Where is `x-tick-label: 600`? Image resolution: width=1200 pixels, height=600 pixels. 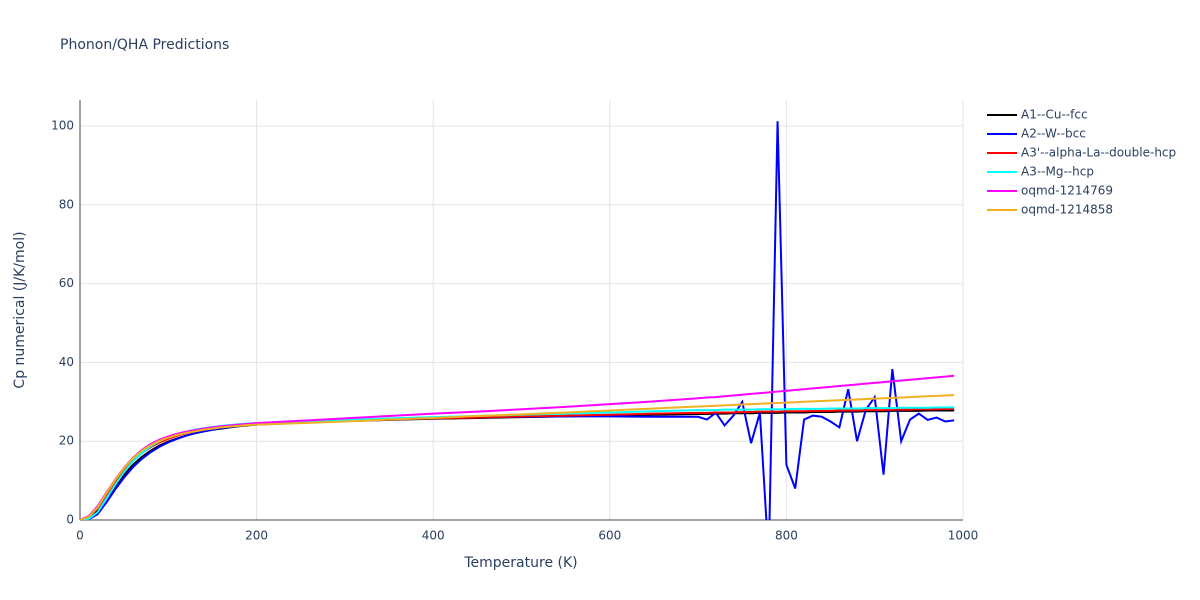
x-tick-label: 600 is located at coordinates (609, 536).